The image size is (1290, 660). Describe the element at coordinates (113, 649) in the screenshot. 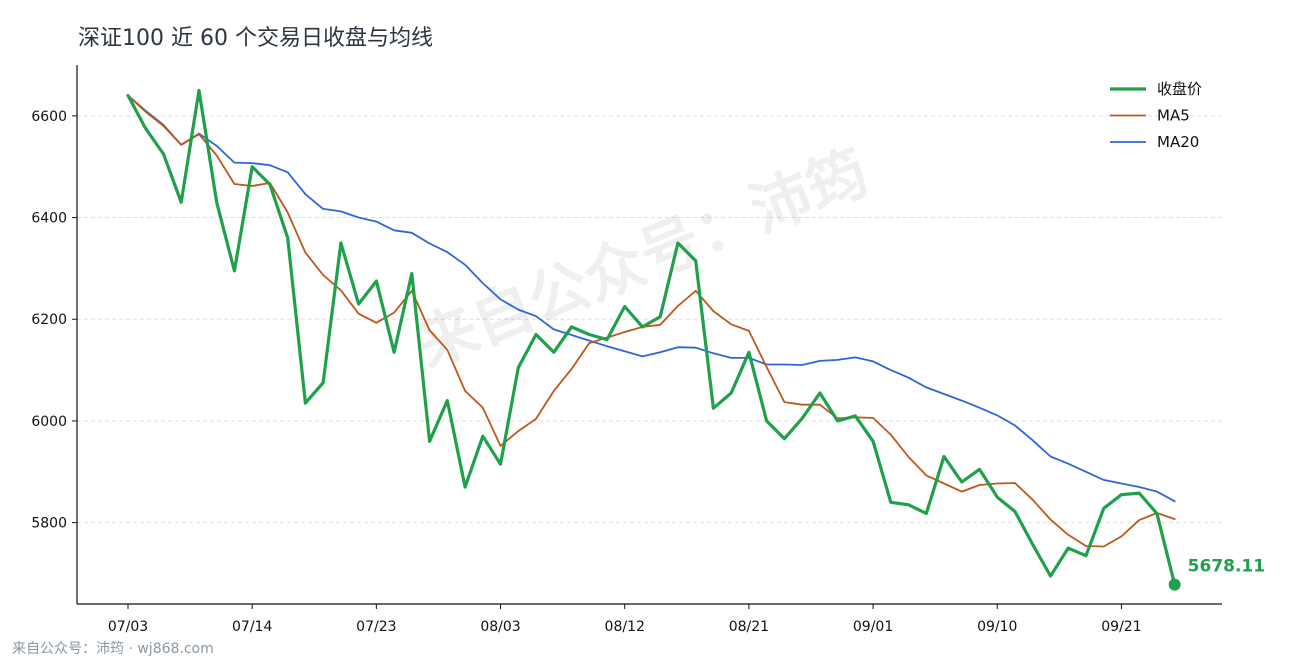

I see `footer-source: 来自公众号：沛筠 · wj868.com` at that location.